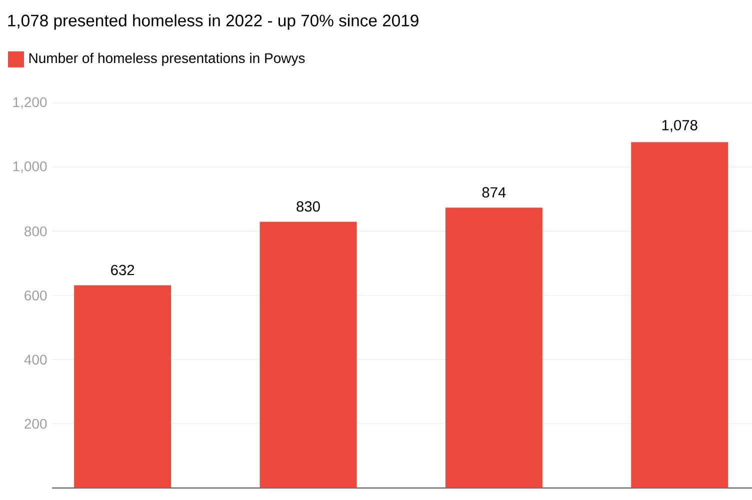  I want to click on data-label: 830, so click(308, 206).